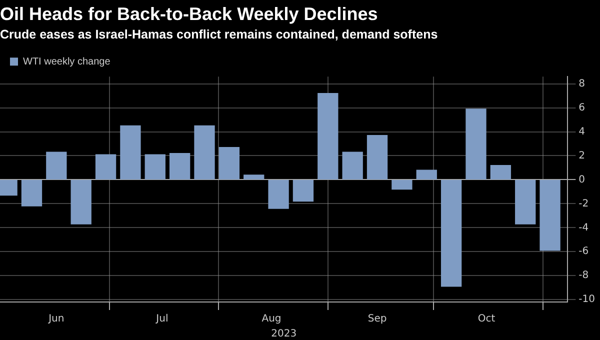 The height and width of the screenshot is (340, 600). Describe the element at coordinates (219, 35) in the screenshot. I see `chart-subtitle: Crude eases as Israel-Hamas conflict remains contained, demand softens` at that location.